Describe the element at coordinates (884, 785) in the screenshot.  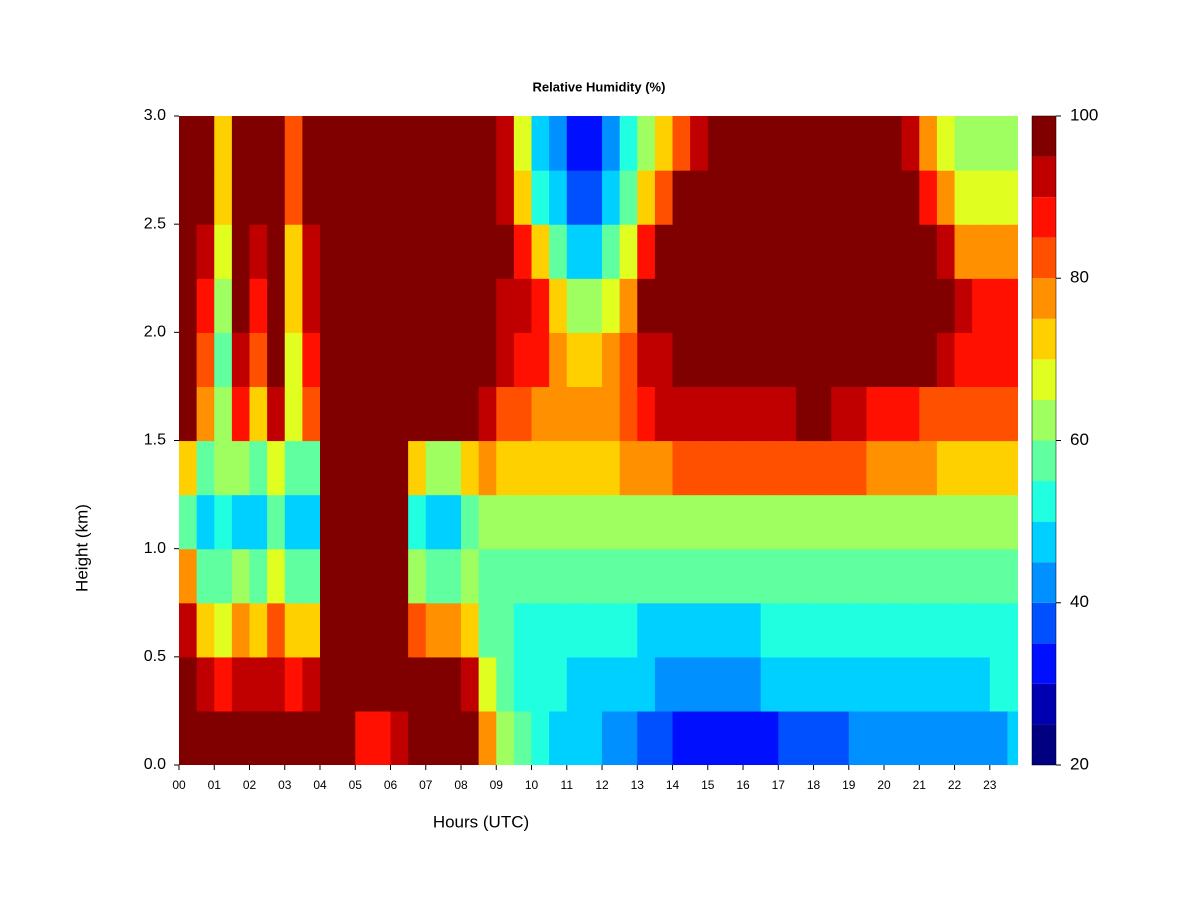
I see `x-tick-label: 20` at that location.